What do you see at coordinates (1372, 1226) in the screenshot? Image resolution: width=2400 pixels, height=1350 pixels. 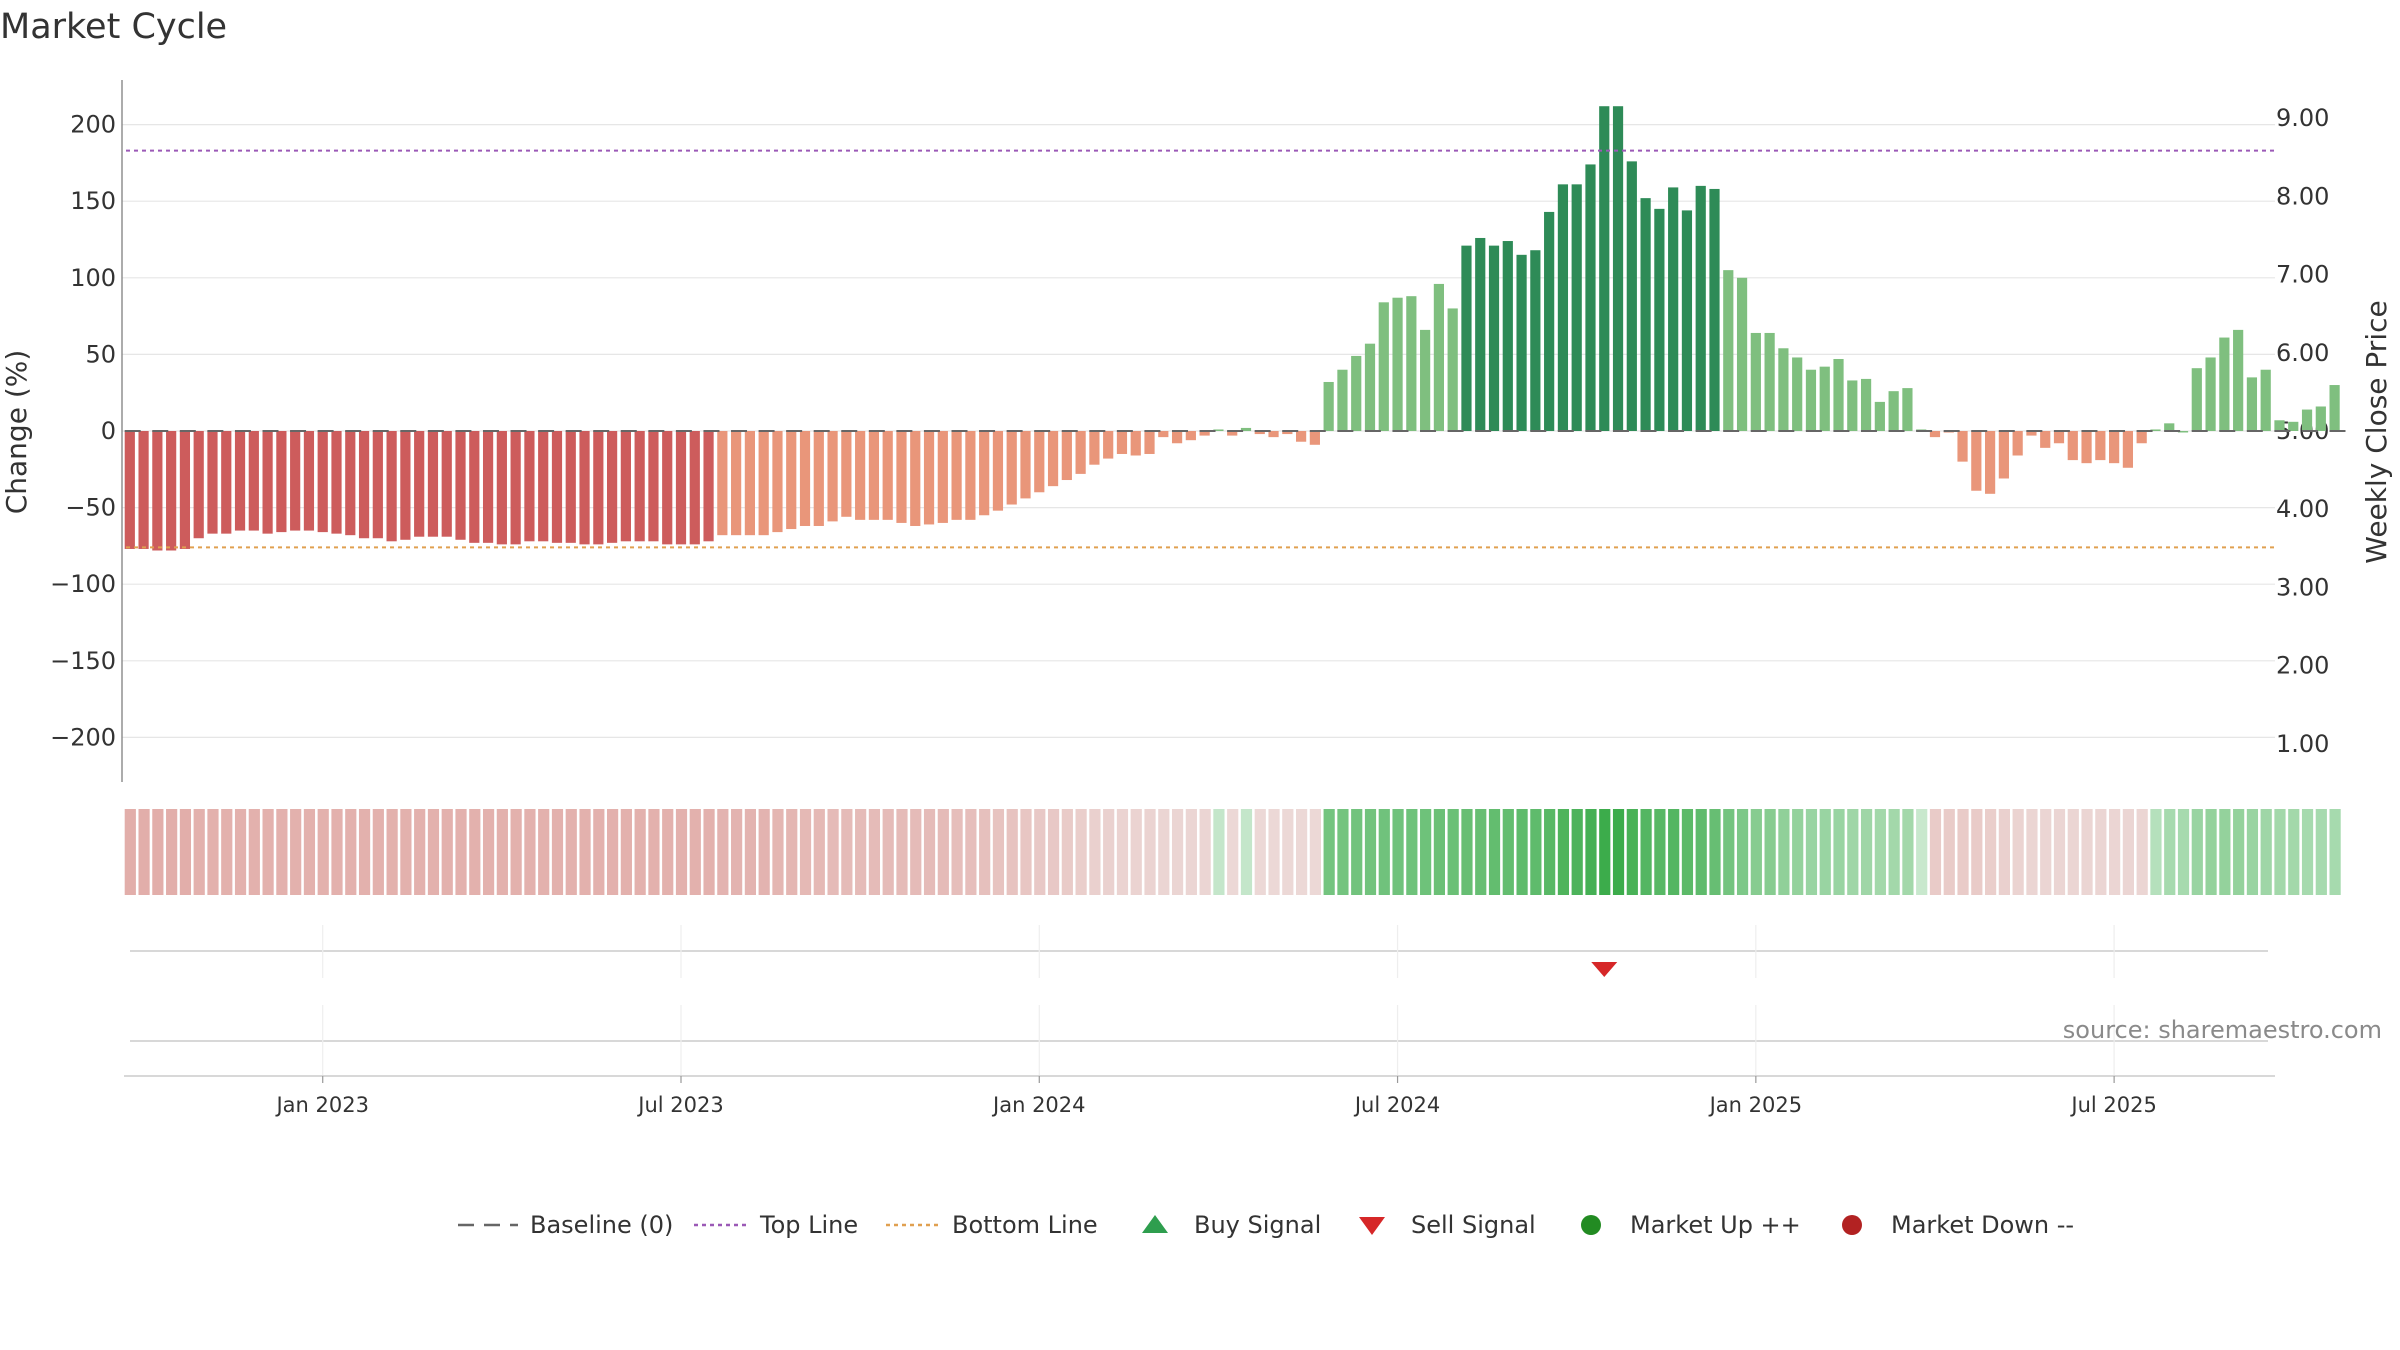 I see `sell-signal-icon` at bounding box center [1372, 1226].